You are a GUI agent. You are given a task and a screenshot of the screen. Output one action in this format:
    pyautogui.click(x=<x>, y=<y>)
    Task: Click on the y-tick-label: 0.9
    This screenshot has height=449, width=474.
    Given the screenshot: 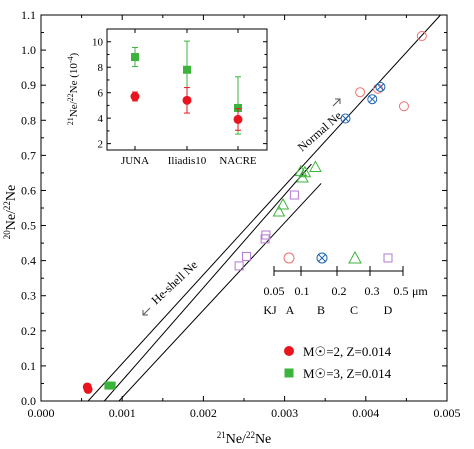 What is the action you would take?
    pyautogui.click(x=28, y=85)
    